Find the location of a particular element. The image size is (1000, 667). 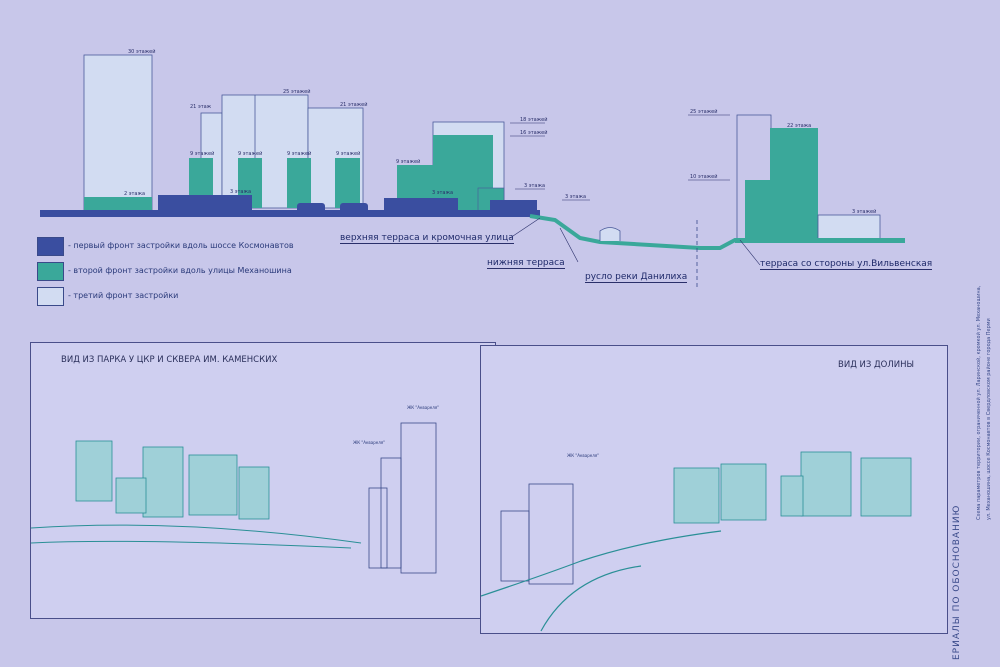

park-view-sketch is located at coordinates (234, 498).